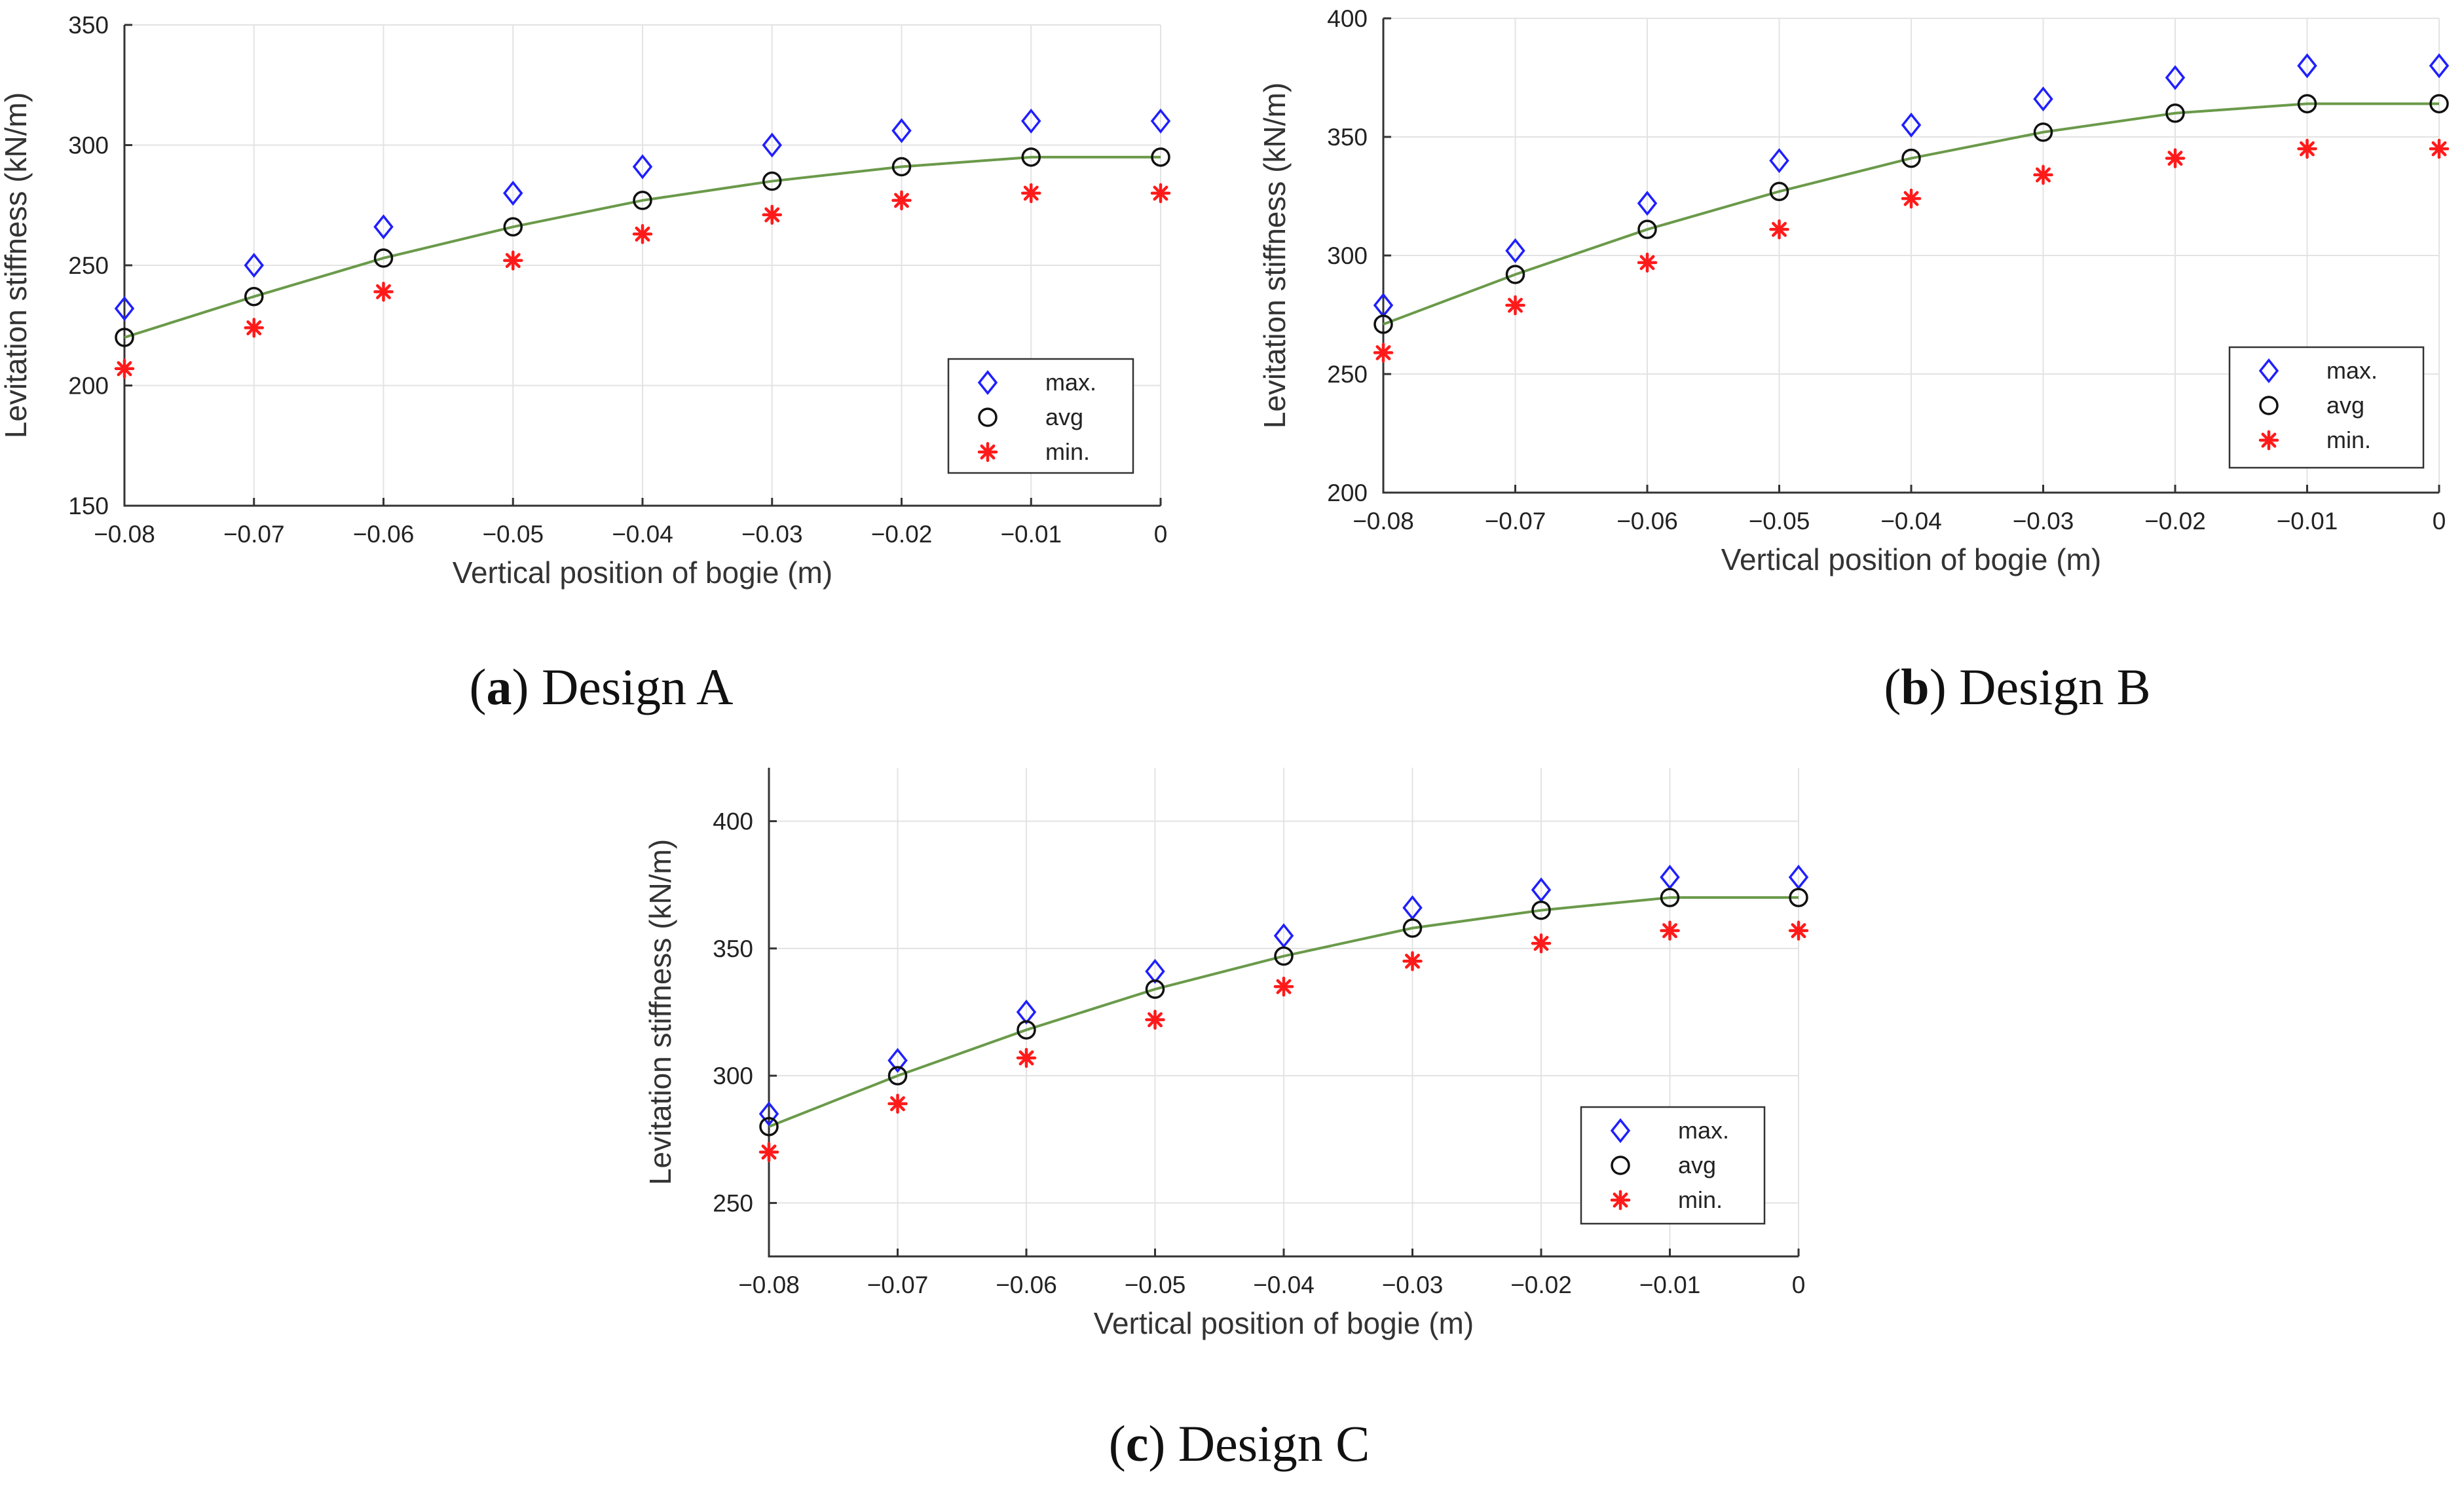 This screenshot has width=2464, height=1487. What do you see at coordinates (642, 534) in the screenshot?
I see `x-tick-label: −0.04` at bounding box center [642, 534].